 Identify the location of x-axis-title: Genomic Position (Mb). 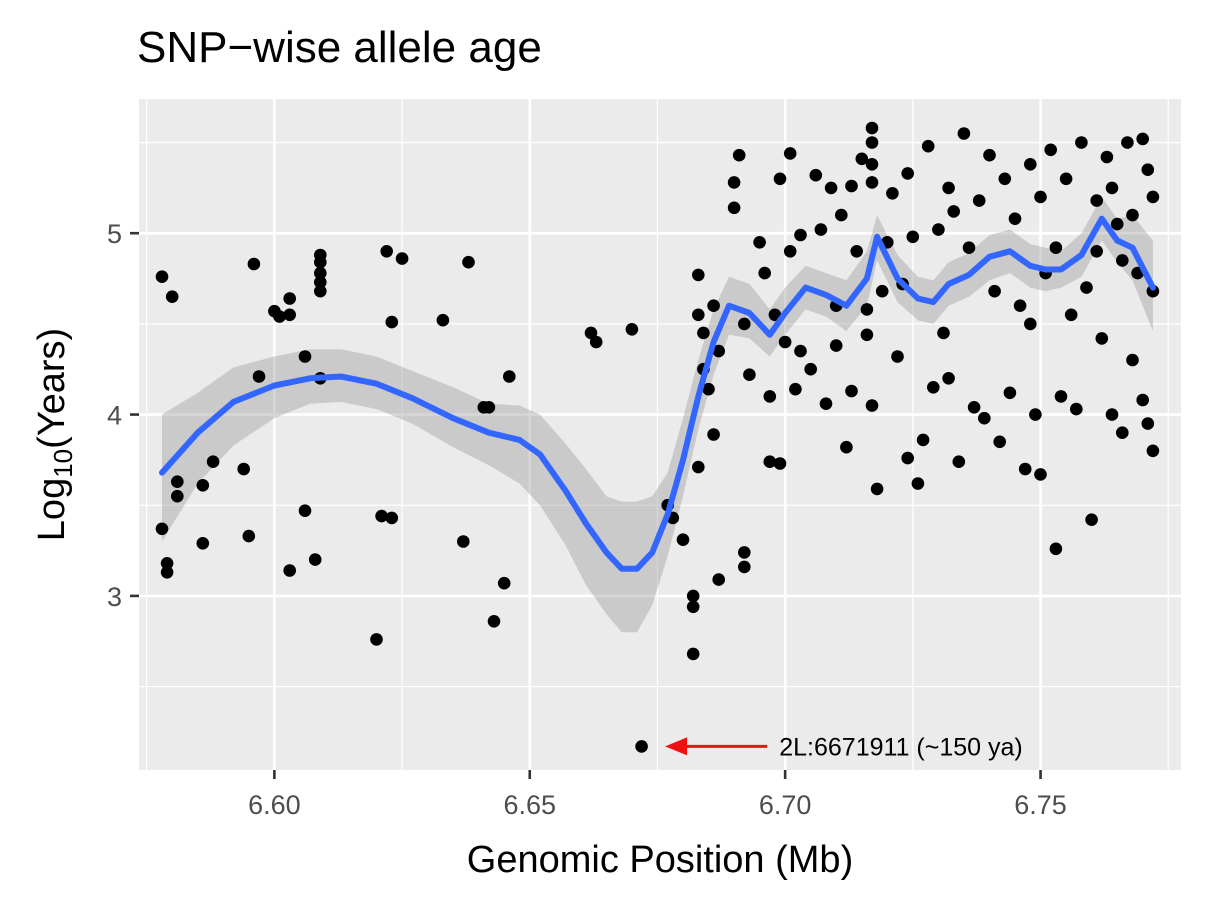
(660, 860).